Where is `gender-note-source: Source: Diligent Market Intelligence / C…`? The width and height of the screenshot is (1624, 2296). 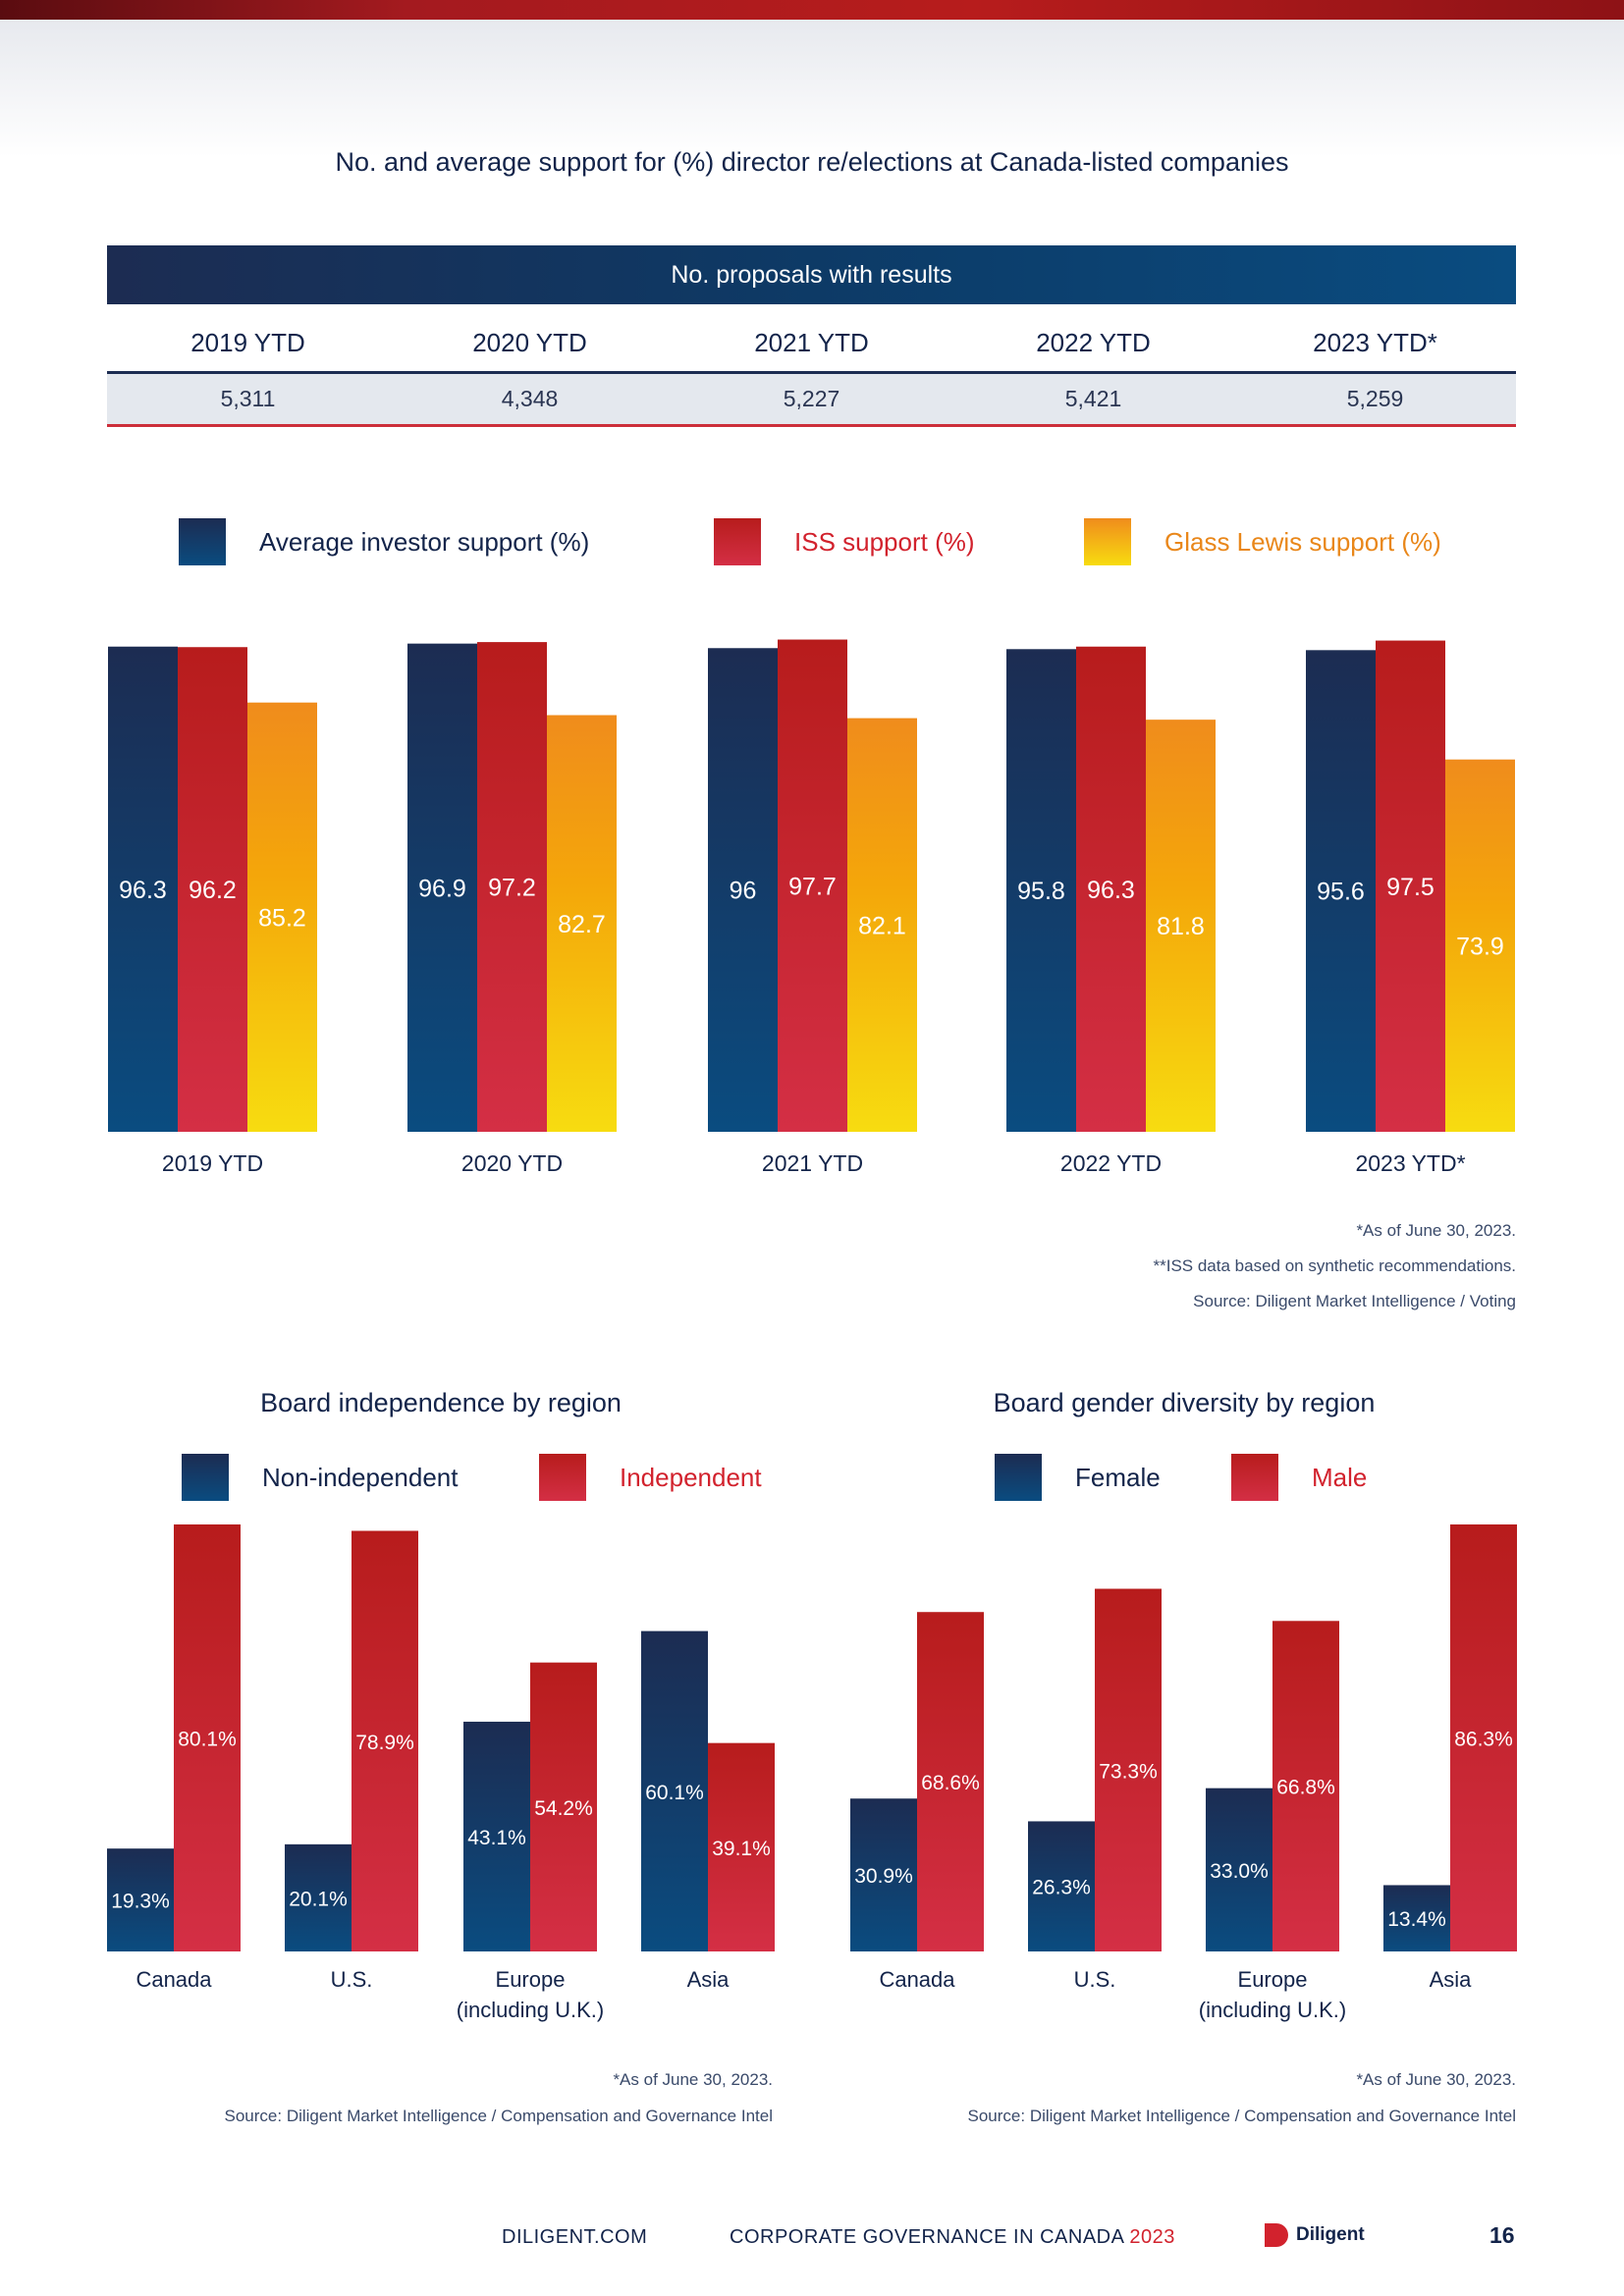
gender-note-source: Source: Diligent Market Intelligence / C… is located at coordinates (1241, 2116).